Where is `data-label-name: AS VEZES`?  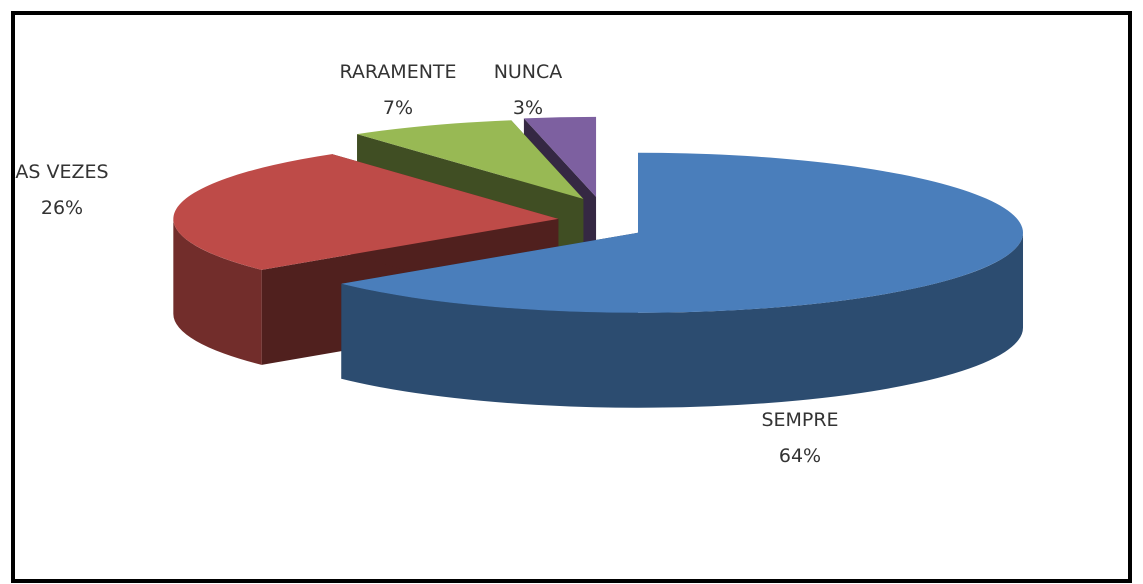 data-label-name: AS VEZES is located at coordinates (61, 172).